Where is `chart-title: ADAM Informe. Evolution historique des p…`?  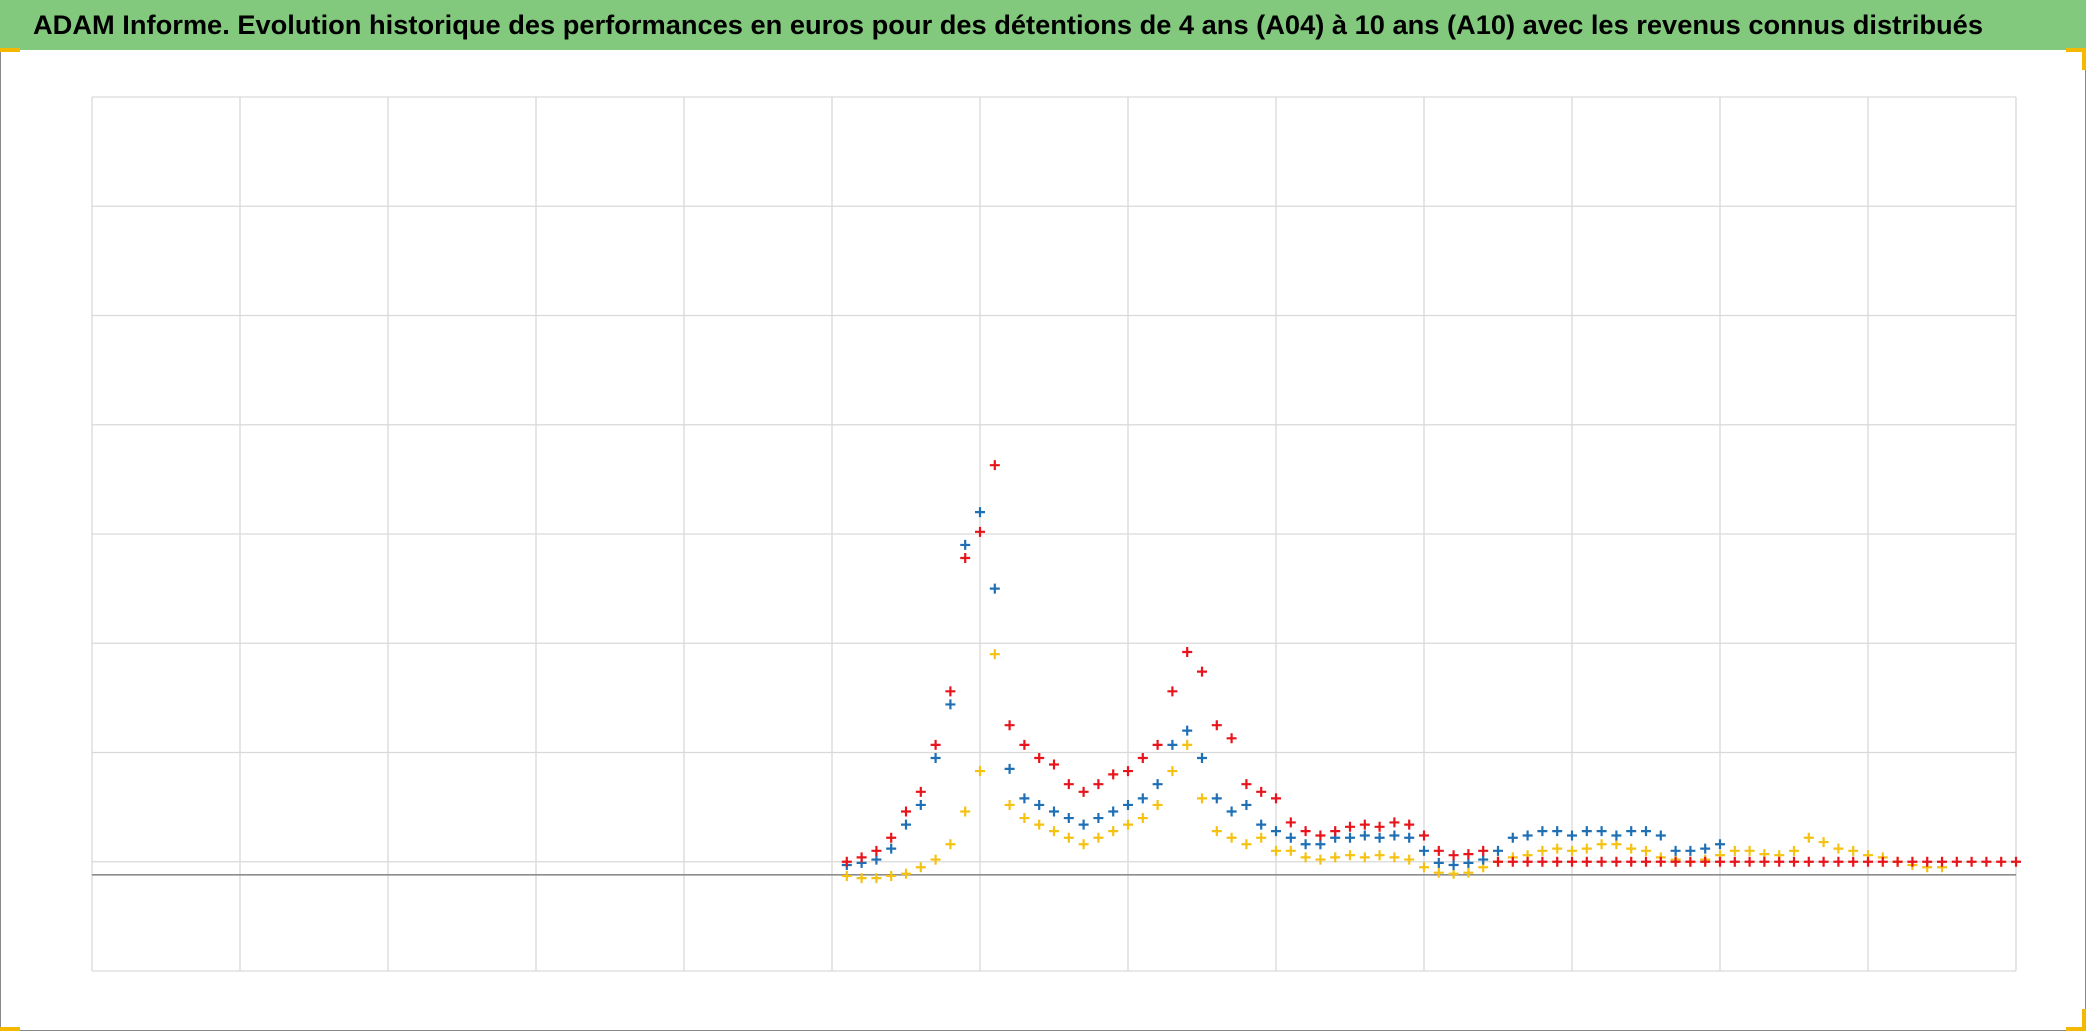
chart-title: ADAM Informe. Evolution historique des p… is located at coordinates (1008, 25).